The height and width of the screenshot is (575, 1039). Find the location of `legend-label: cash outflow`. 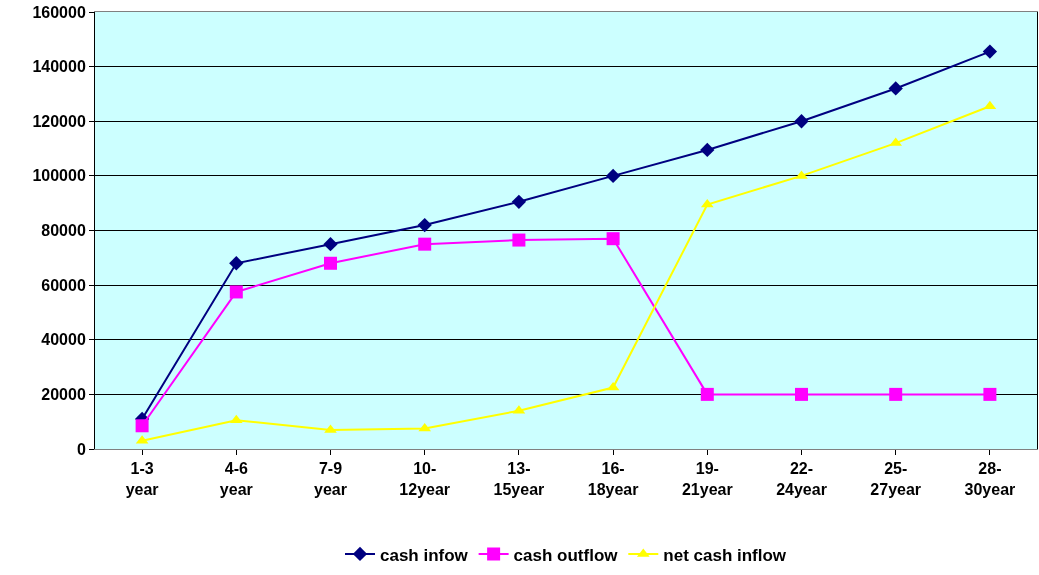

legend-label: cash outflow is located at coordinates (566, 555).